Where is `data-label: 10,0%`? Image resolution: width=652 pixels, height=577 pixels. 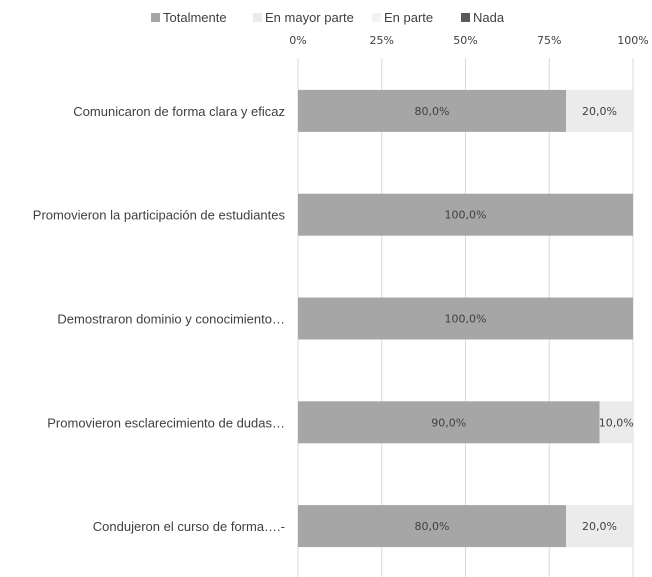
data-label: 10,0% is located at coordinates (616, 422).